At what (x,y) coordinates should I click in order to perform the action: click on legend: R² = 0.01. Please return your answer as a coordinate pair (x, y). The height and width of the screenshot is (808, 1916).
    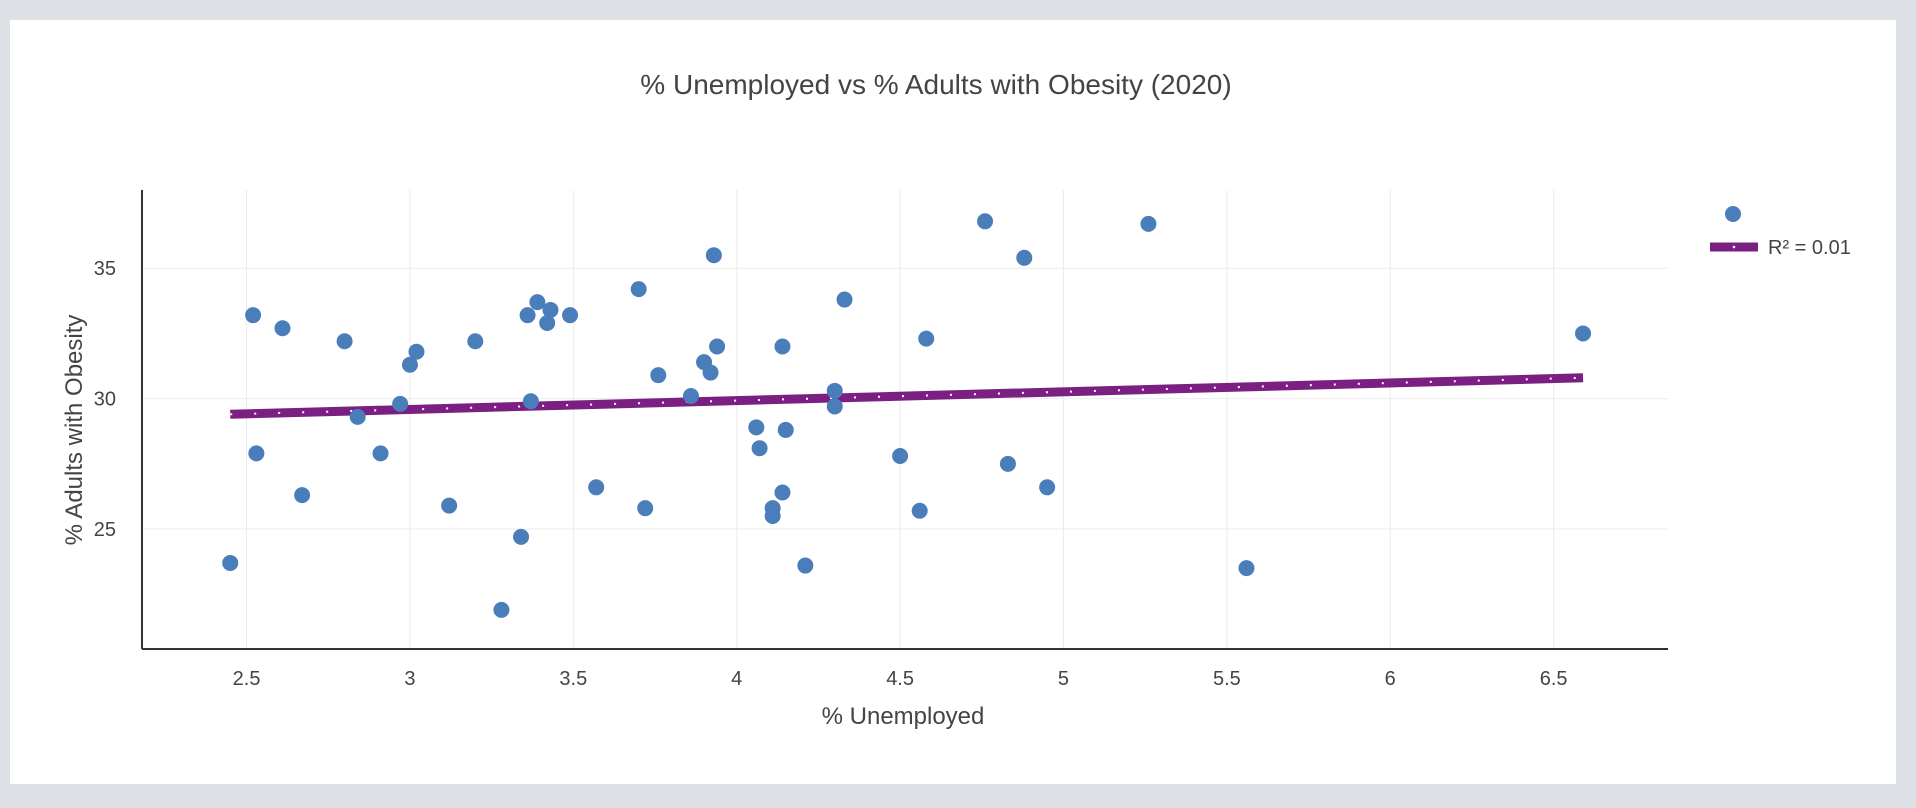
    Looking at the image, I should click on (1780, 232).